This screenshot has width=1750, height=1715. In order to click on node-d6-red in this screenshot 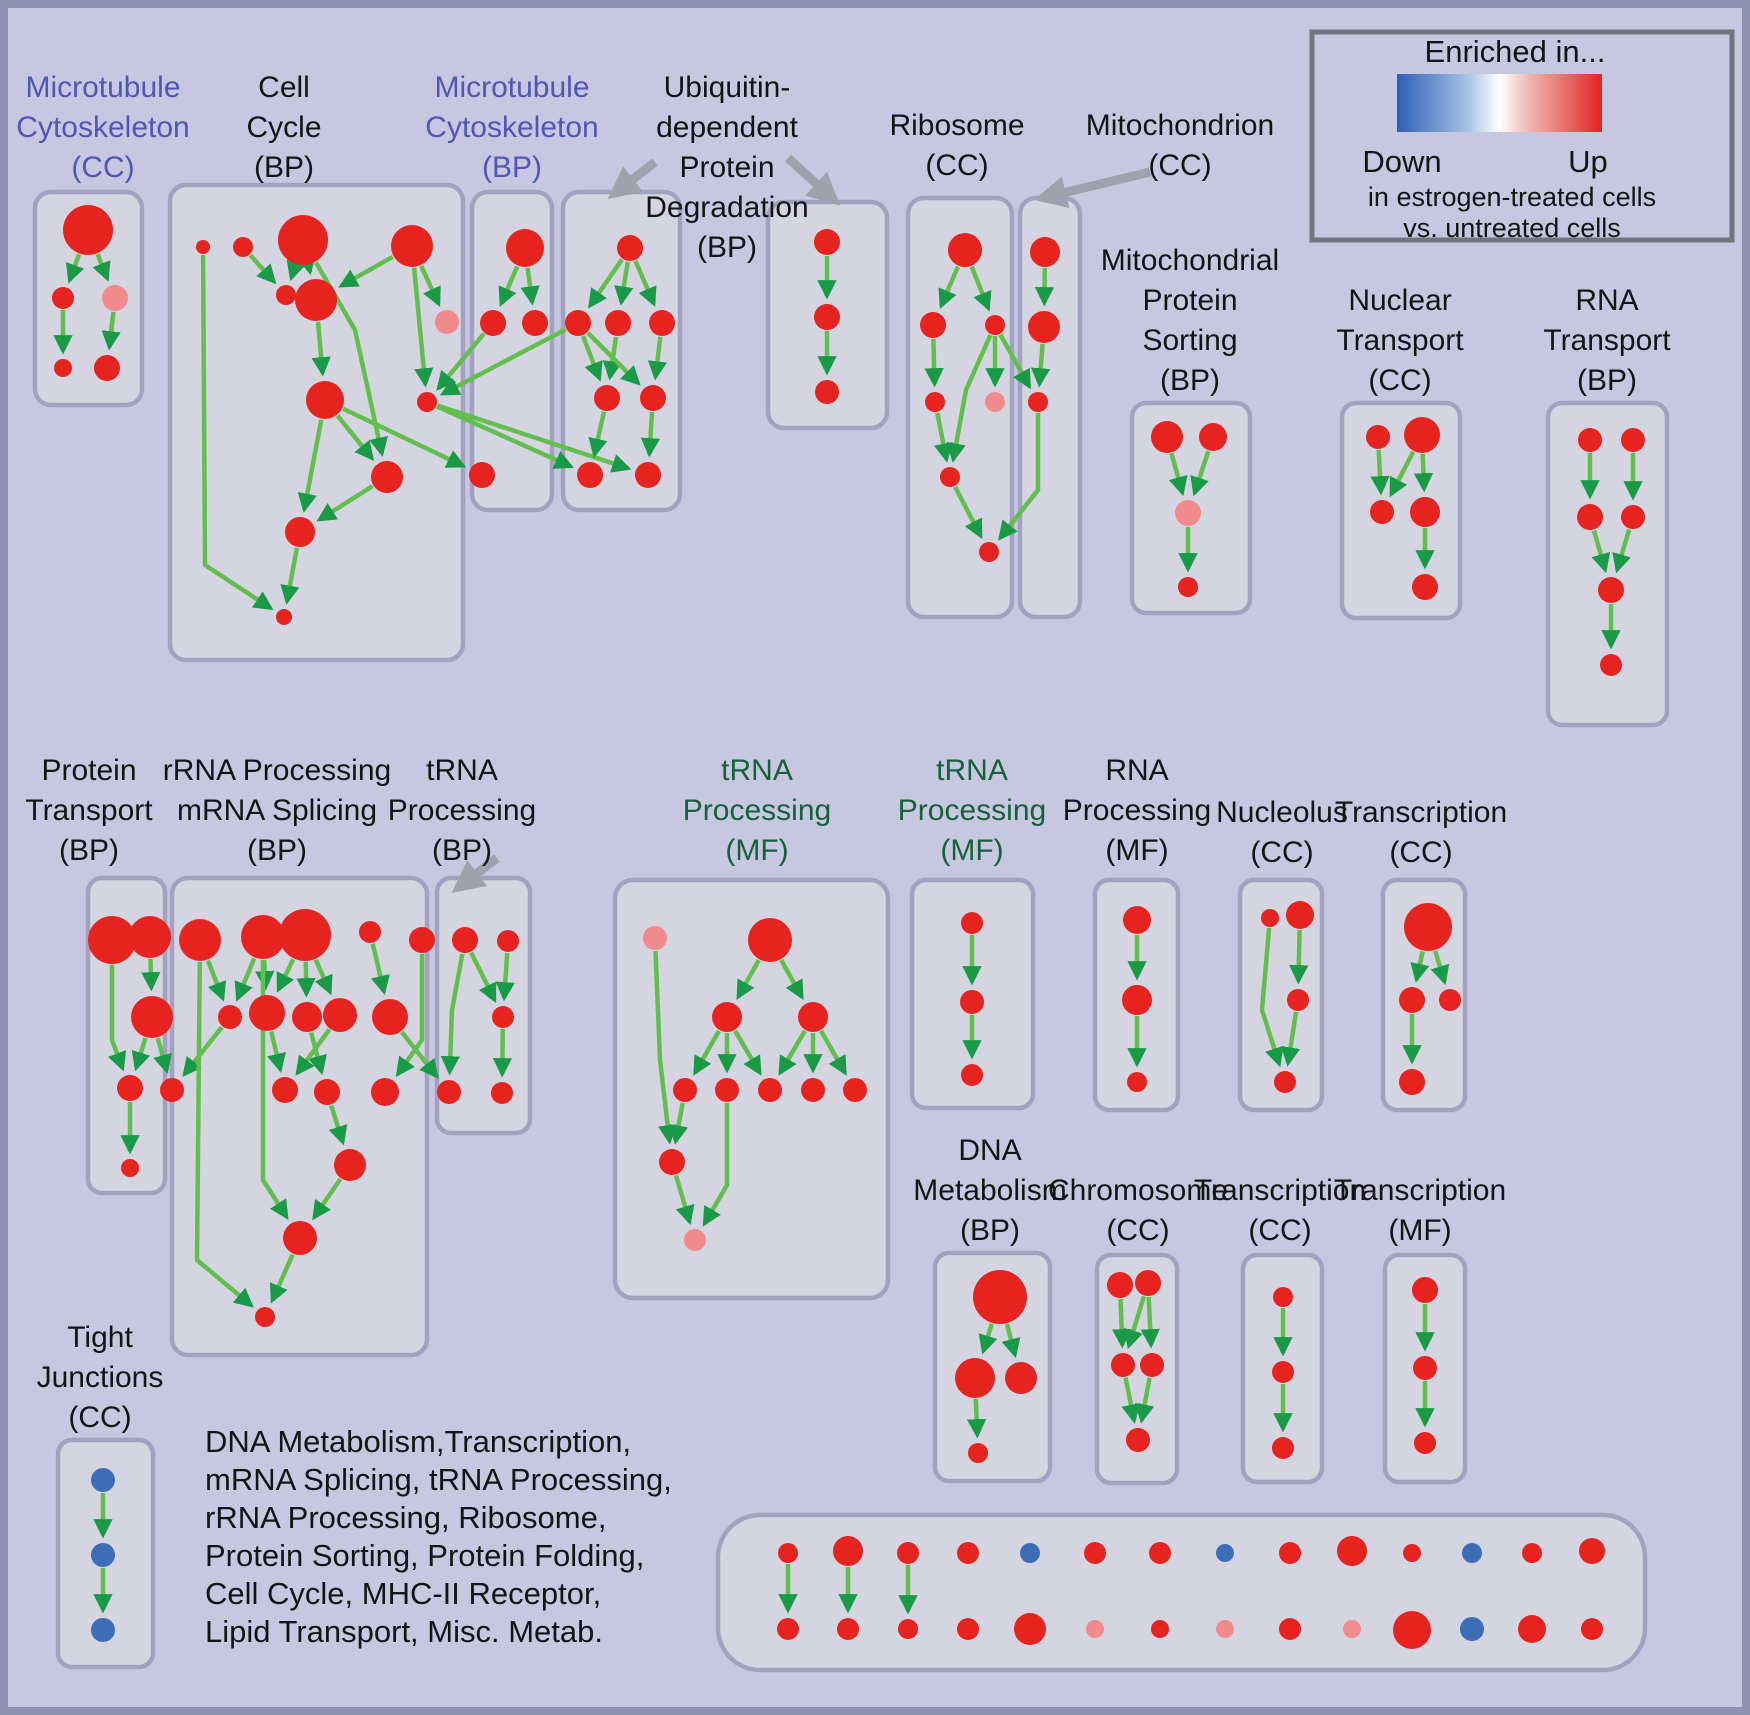, I will do `click(653, 398)`.